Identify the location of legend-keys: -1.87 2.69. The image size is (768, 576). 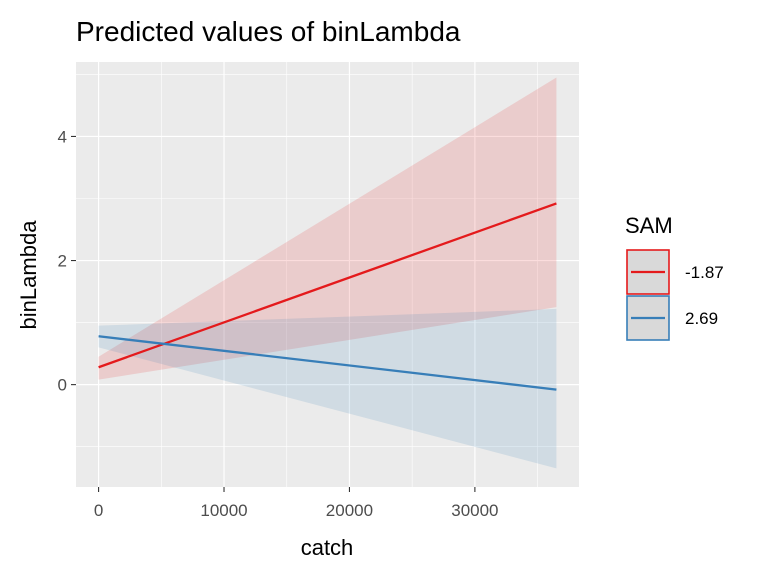
(675, 295).